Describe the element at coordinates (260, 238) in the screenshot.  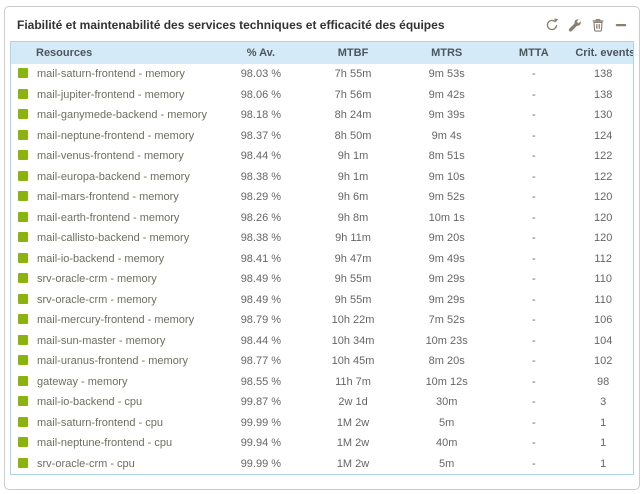
I see `availability-value: 98.38 %` at that location.